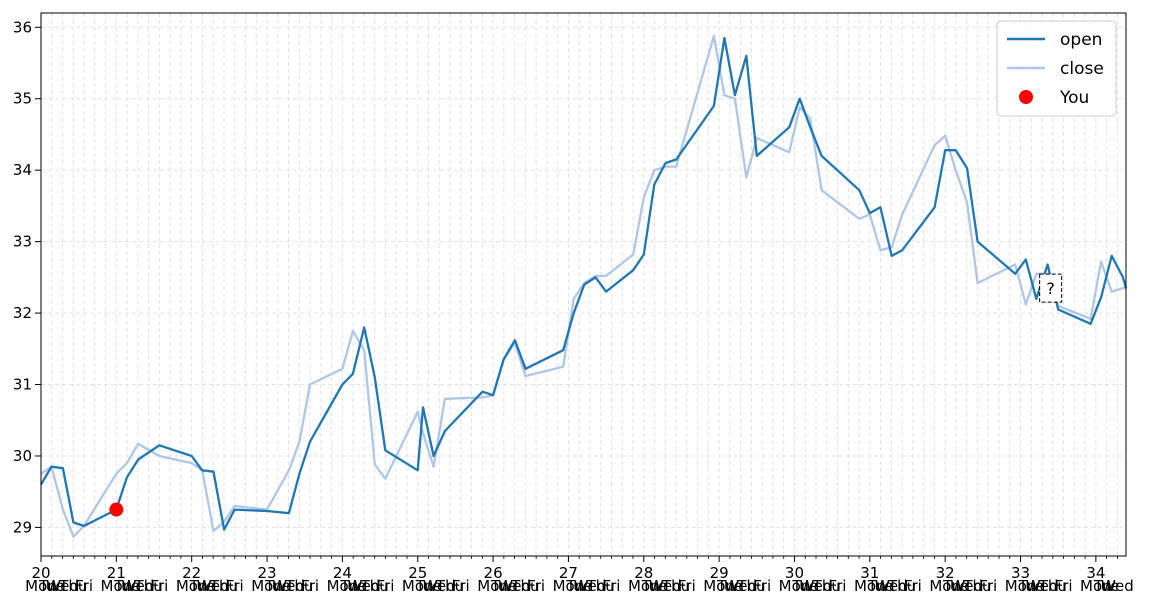 The width and height of the screenshot is (1151, 606). What do you see at coordinates (22, 456) in the screenshot?
I see `y-tick-label: 30` at bounding box center [22, 456].